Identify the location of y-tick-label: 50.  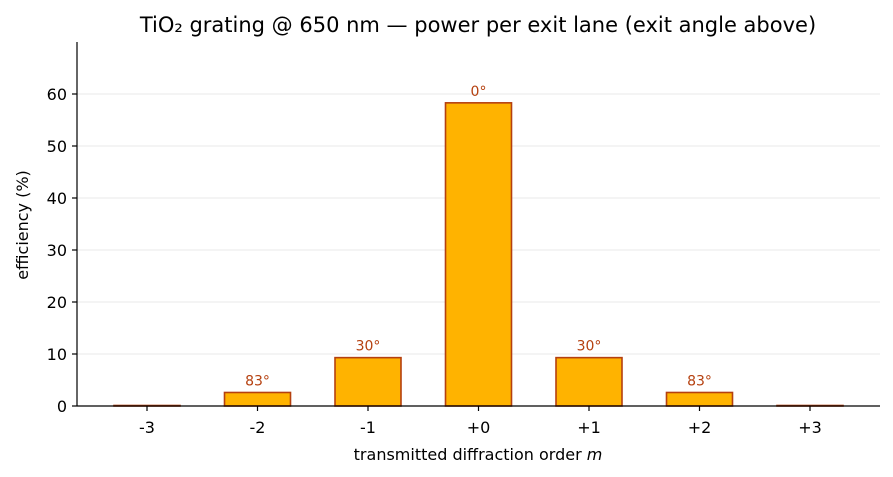
(57, 146).